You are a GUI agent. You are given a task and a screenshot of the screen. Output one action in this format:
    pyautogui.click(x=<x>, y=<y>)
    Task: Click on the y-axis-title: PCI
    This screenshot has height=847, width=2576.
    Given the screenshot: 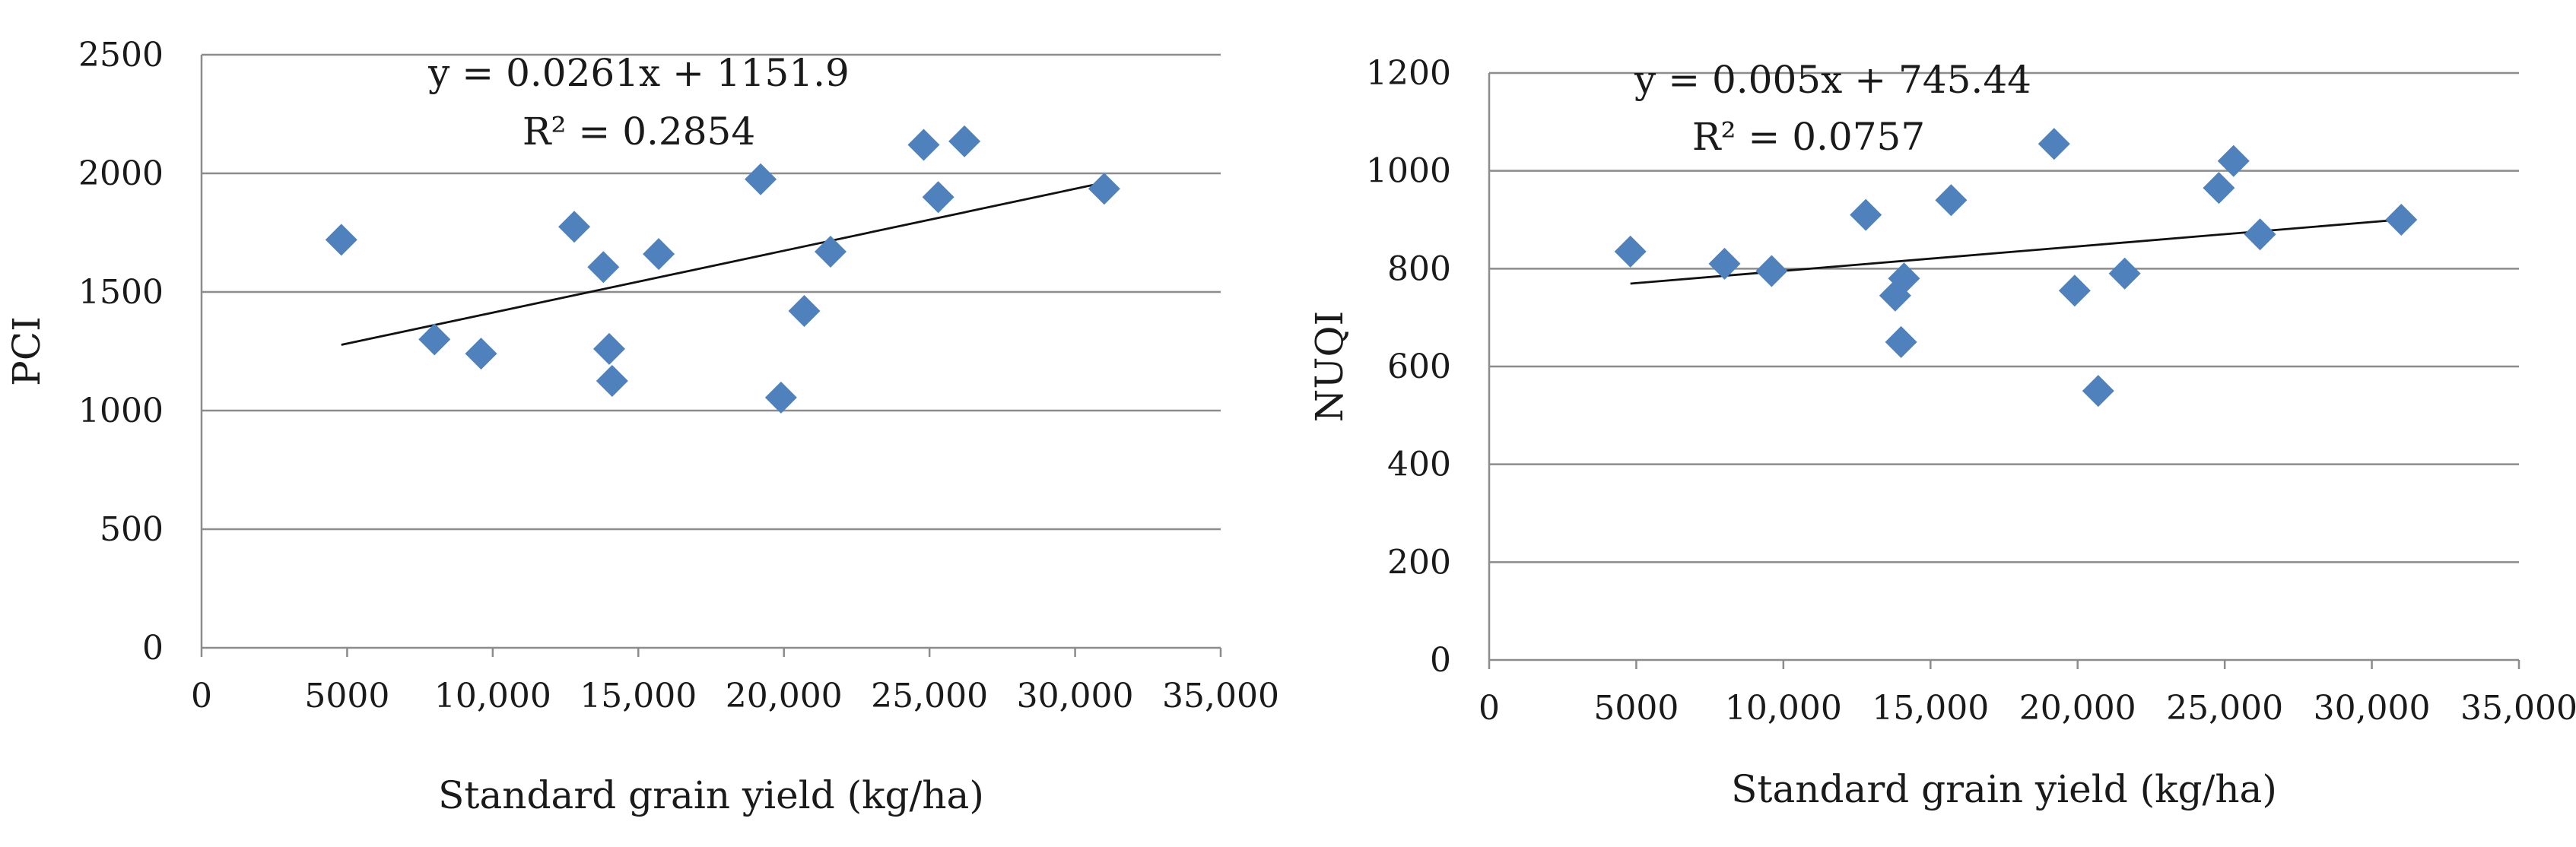 What is the action you would take?
    pyautogui.click(x=27, y=351)
    